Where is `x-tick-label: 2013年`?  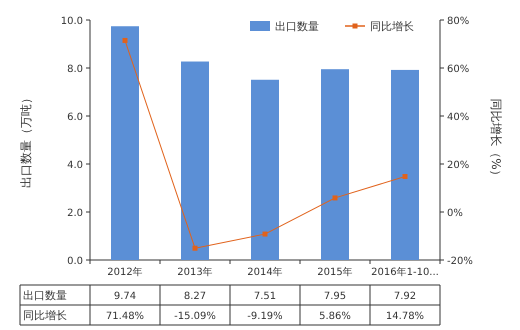
x-tick-label: 2013年 is located at coordinates (195, 272).